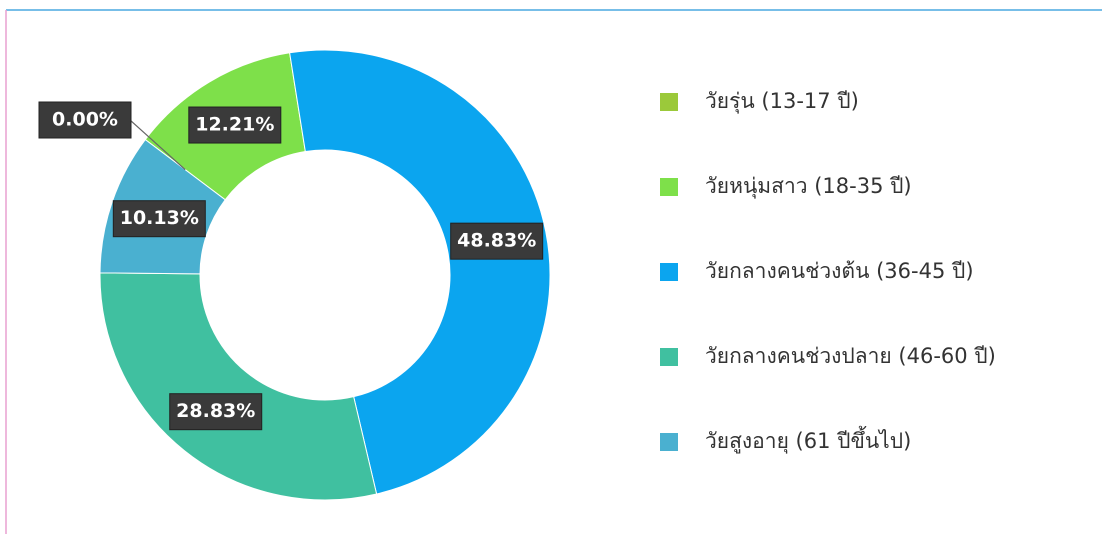 This screenshot has height=534, width=1102. I want to click on data-label: 10.13%, so click(159, 218).